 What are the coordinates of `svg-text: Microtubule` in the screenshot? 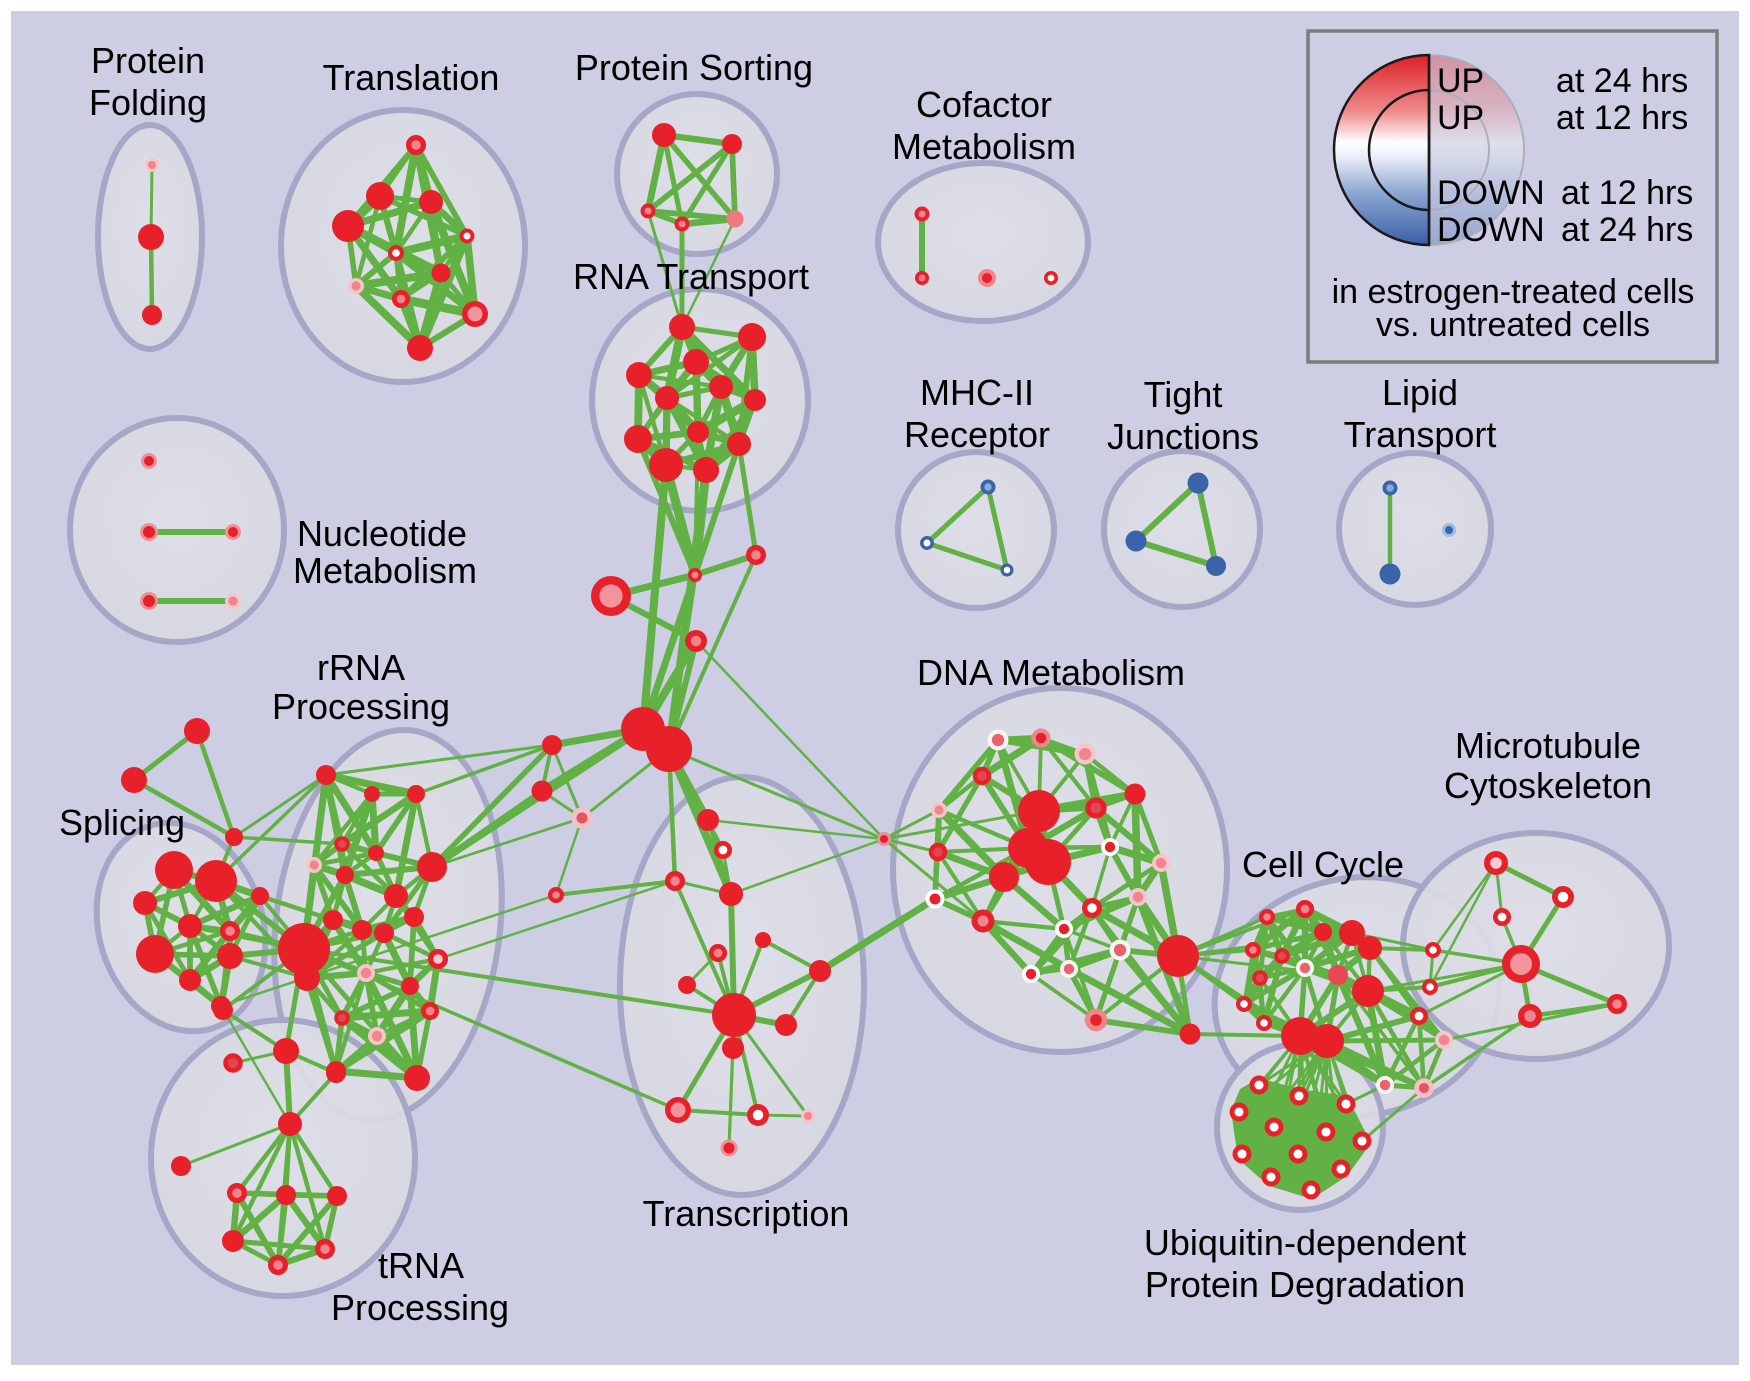 It's located at (1548, 745).